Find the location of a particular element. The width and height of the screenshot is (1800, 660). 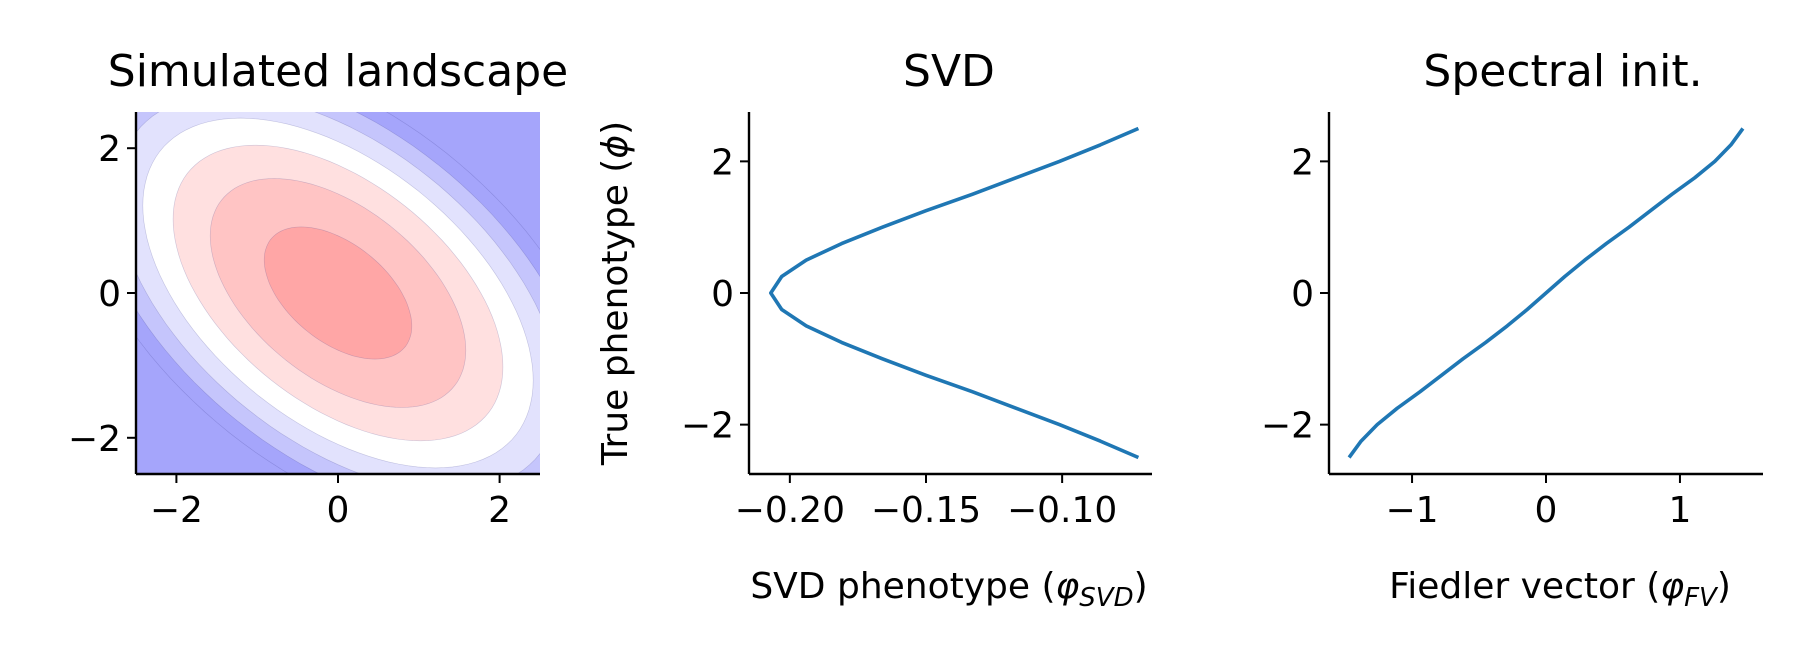

spectral-title: Spectral init. is located at coordinates (1562, 71).